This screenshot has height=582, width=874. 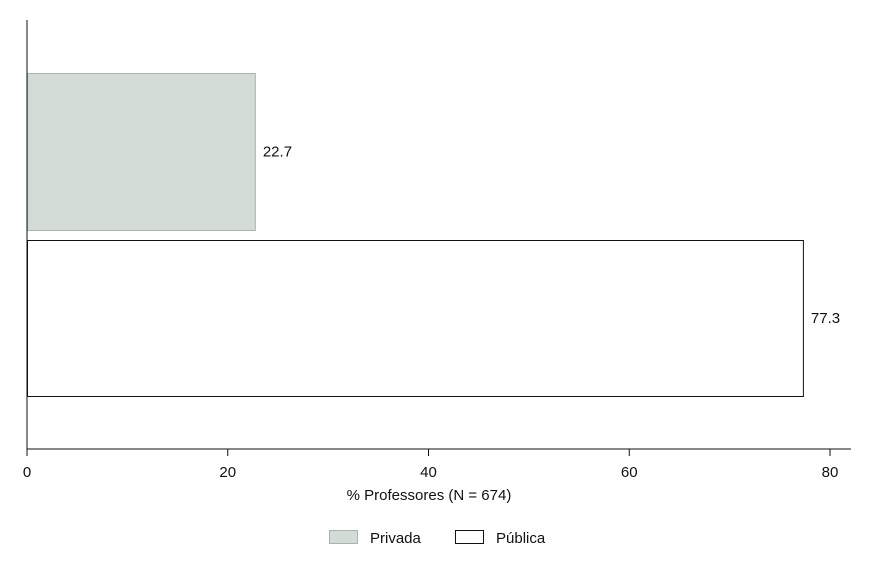 What do you see at coordinates (343, 537) in the screenshot?
I see `legend-swatch-privada` at bounding box center [343, 537].